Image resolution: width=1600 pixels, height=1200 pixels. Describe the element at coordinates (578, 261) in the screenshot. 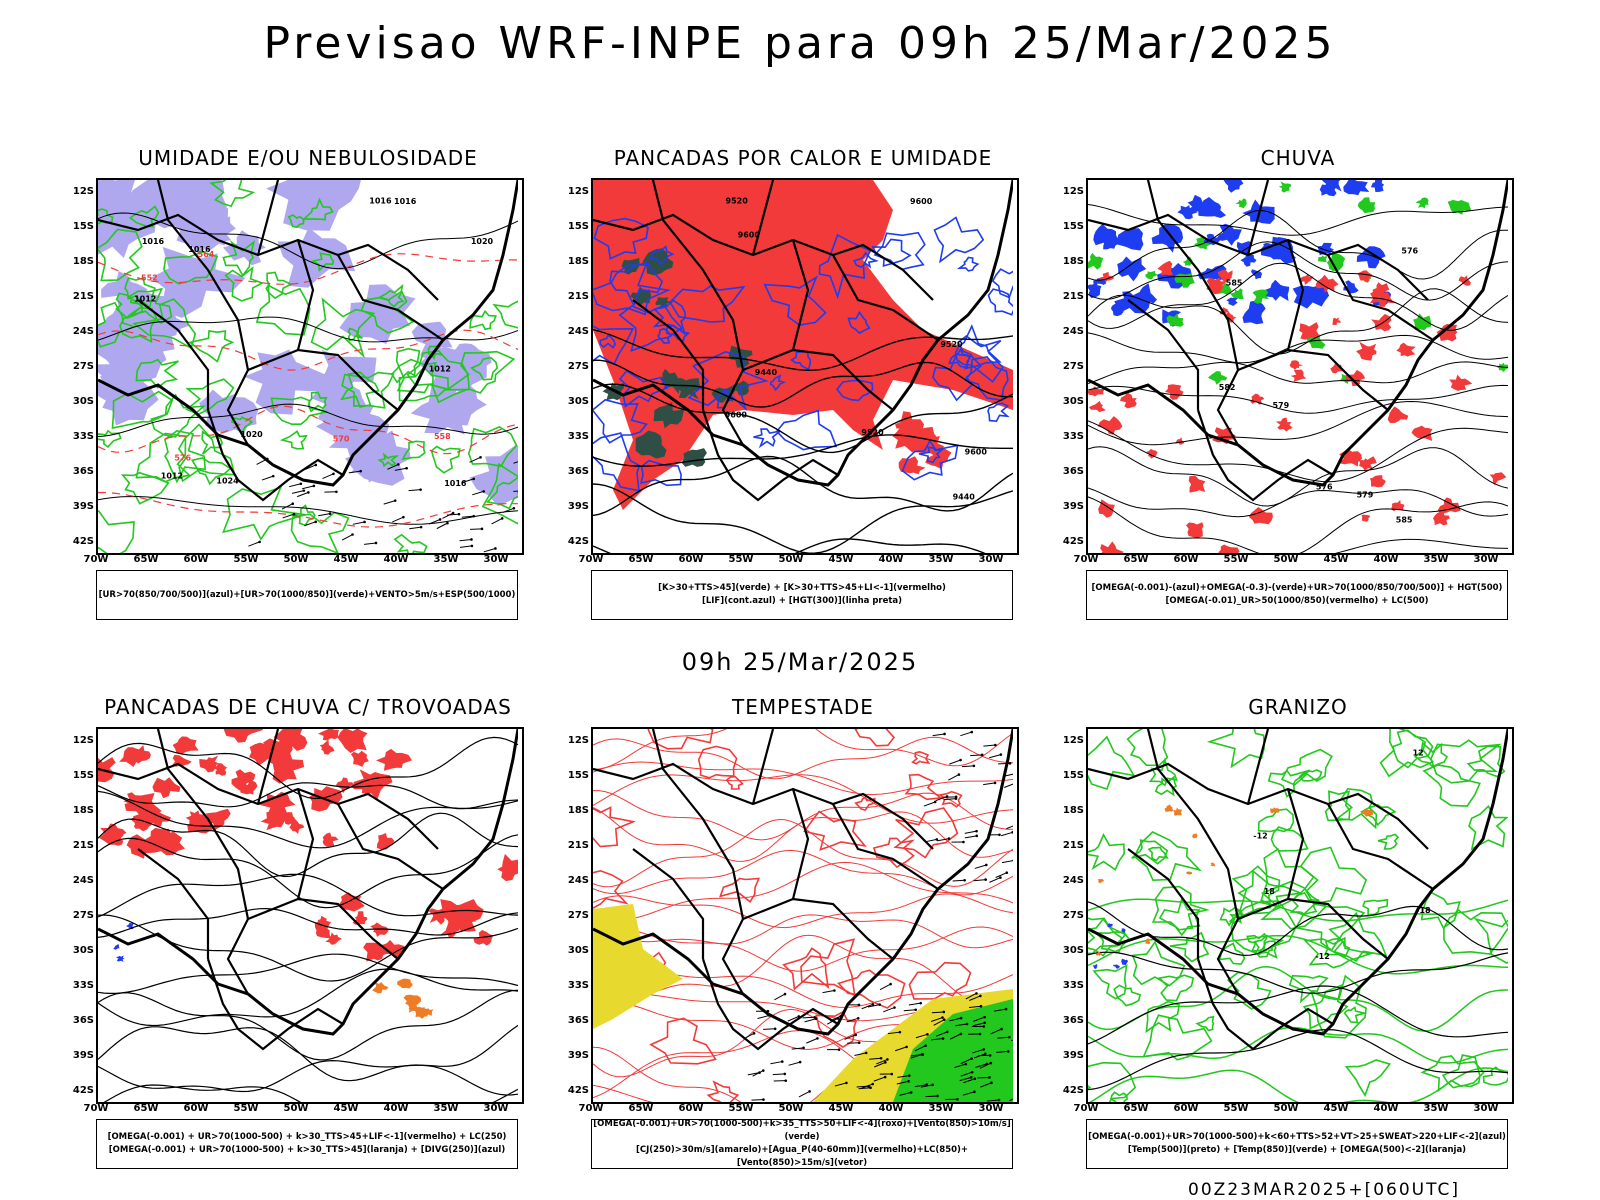

I see `latitude-tick-label: 18S` at that location.